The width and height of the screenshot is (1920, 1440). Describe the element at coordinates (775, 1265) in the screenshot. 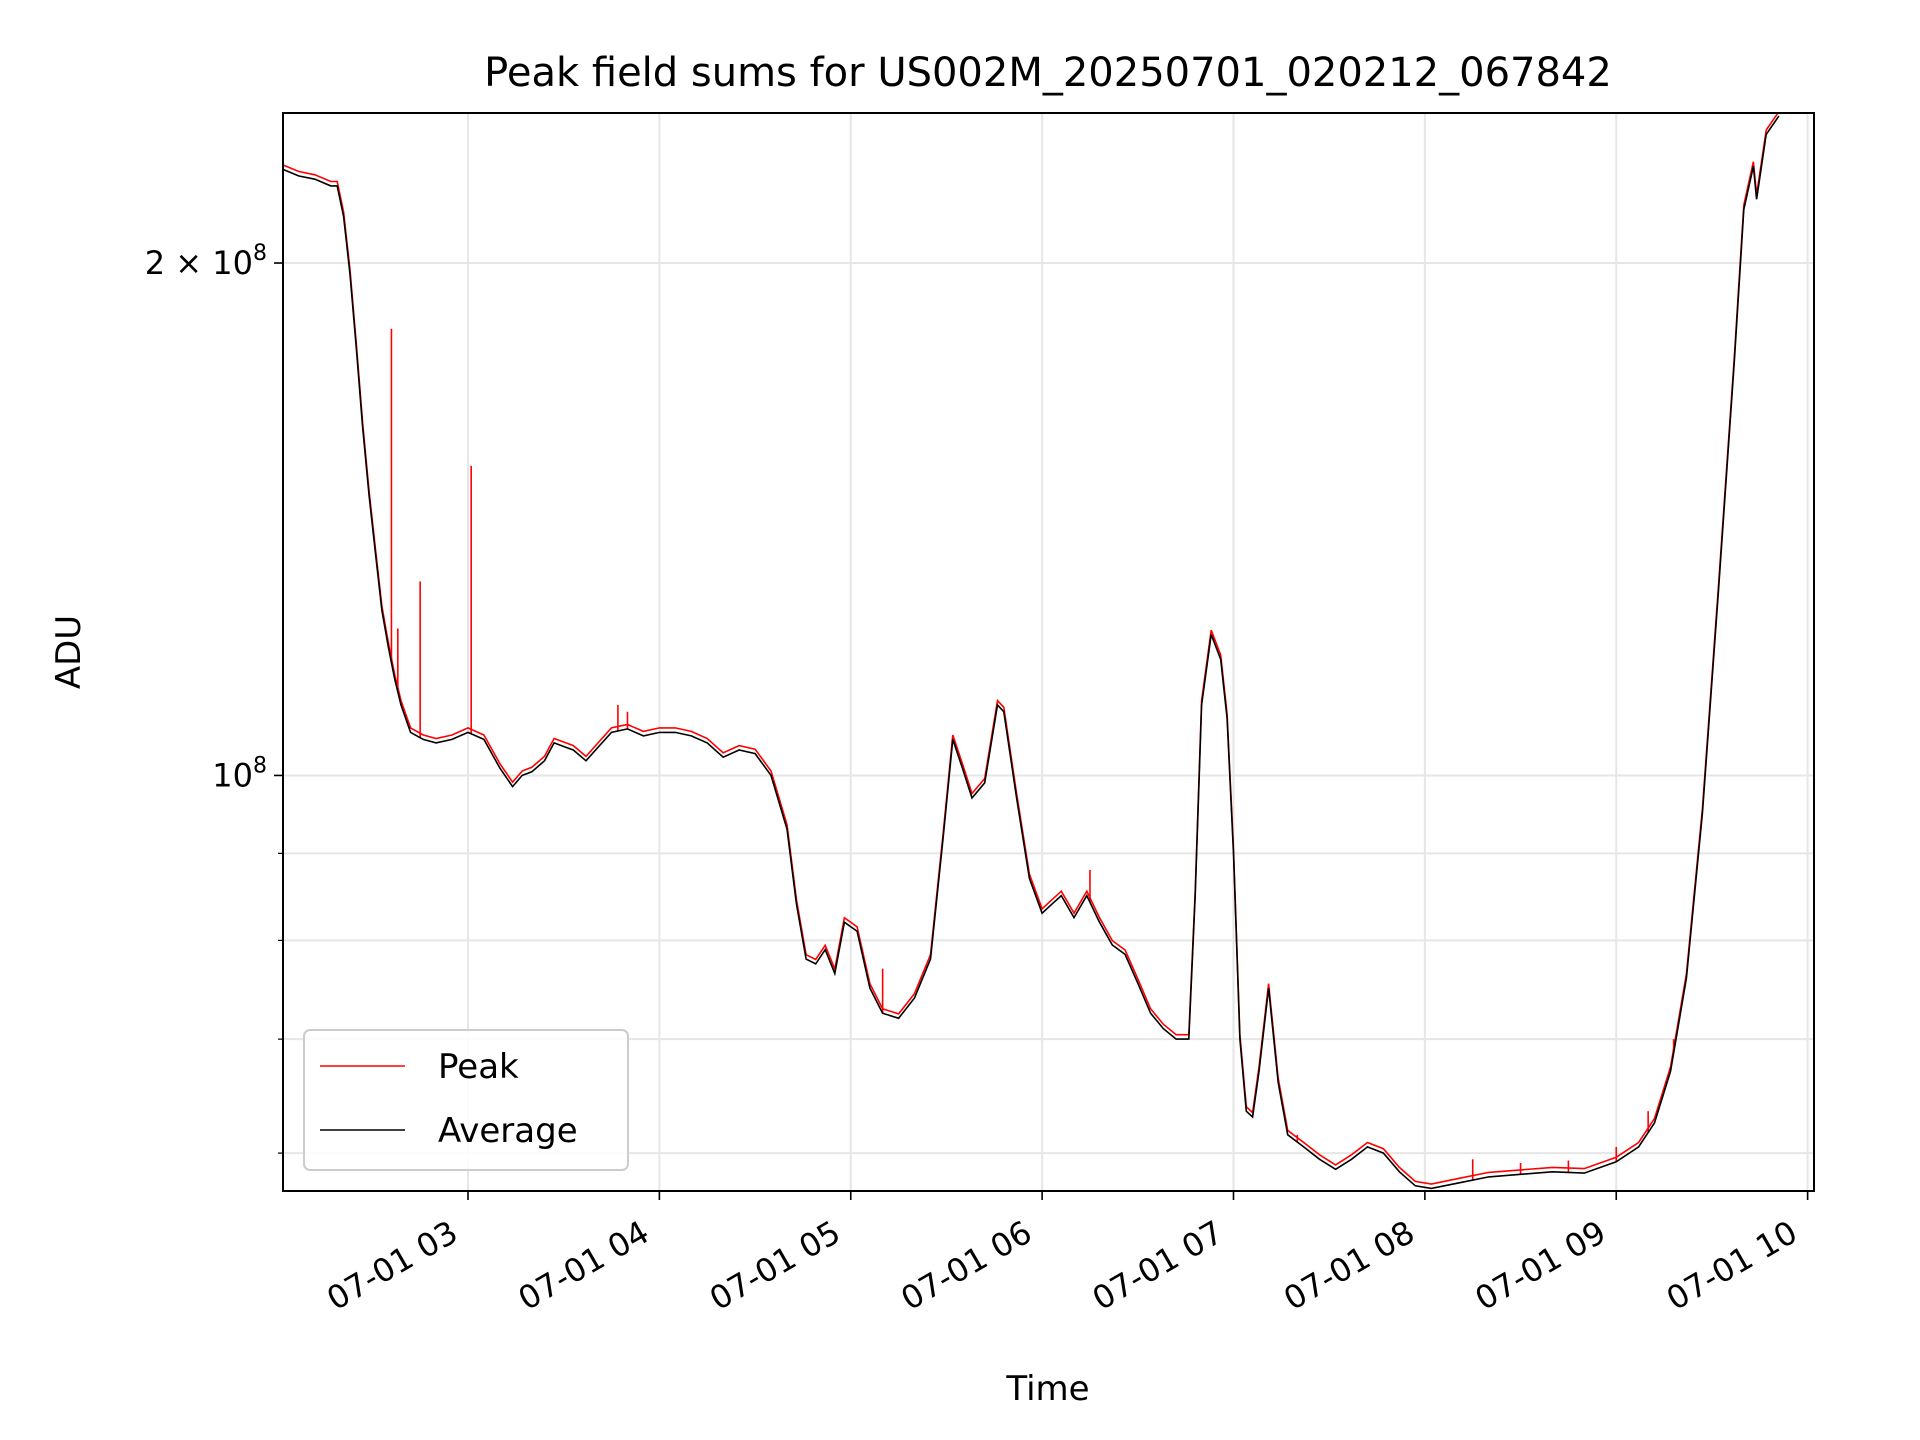

I see `x-tick-label: 07-01 05` at that location.